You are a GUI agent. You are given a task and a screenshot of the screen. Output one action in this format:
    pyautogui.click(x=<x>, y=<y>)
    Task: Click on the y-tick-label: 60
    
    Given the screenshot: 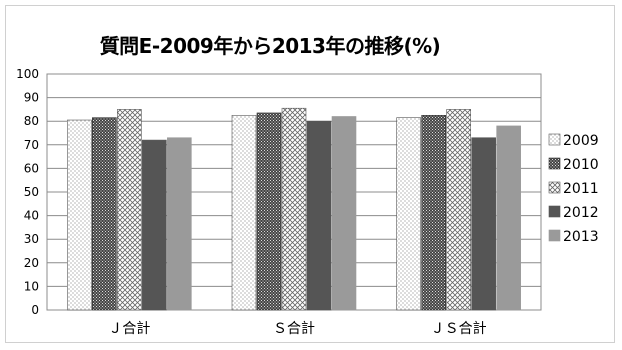 What is the action you would take?
    pyautogui.click(x=31, y=168)
    